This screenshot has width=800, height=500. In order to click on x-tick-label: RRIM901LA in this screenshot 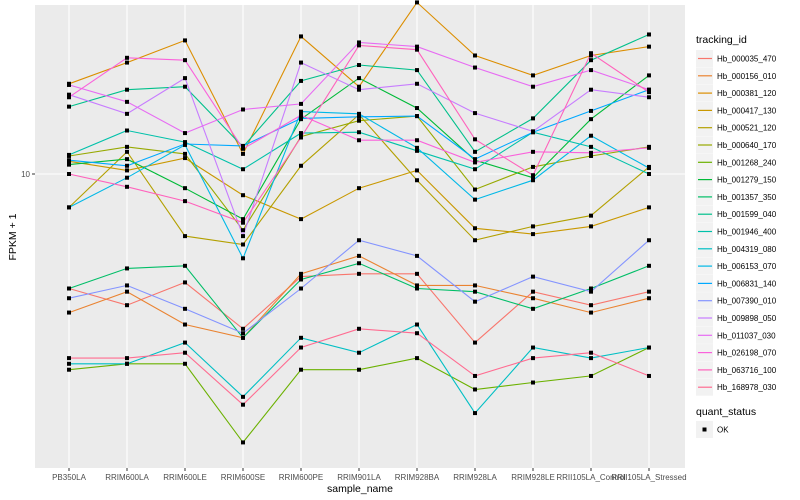, I will do `click(359, 477)`.